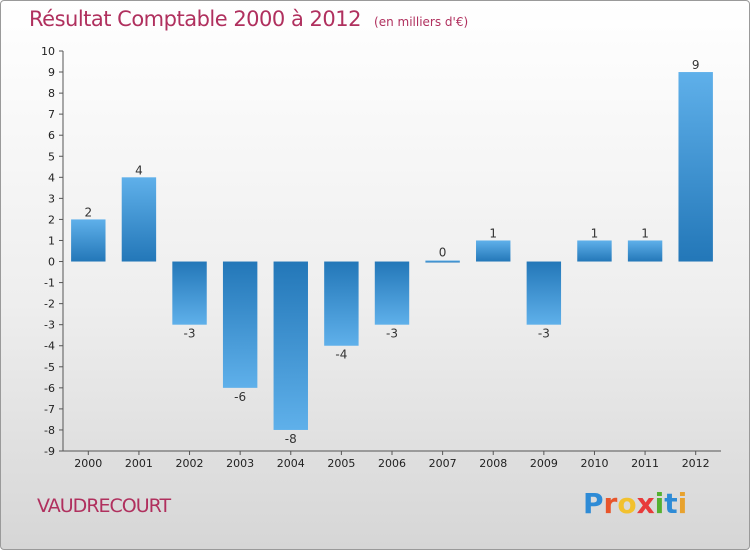  I want to click on x-tick-label: 2010, so click(594, 463).